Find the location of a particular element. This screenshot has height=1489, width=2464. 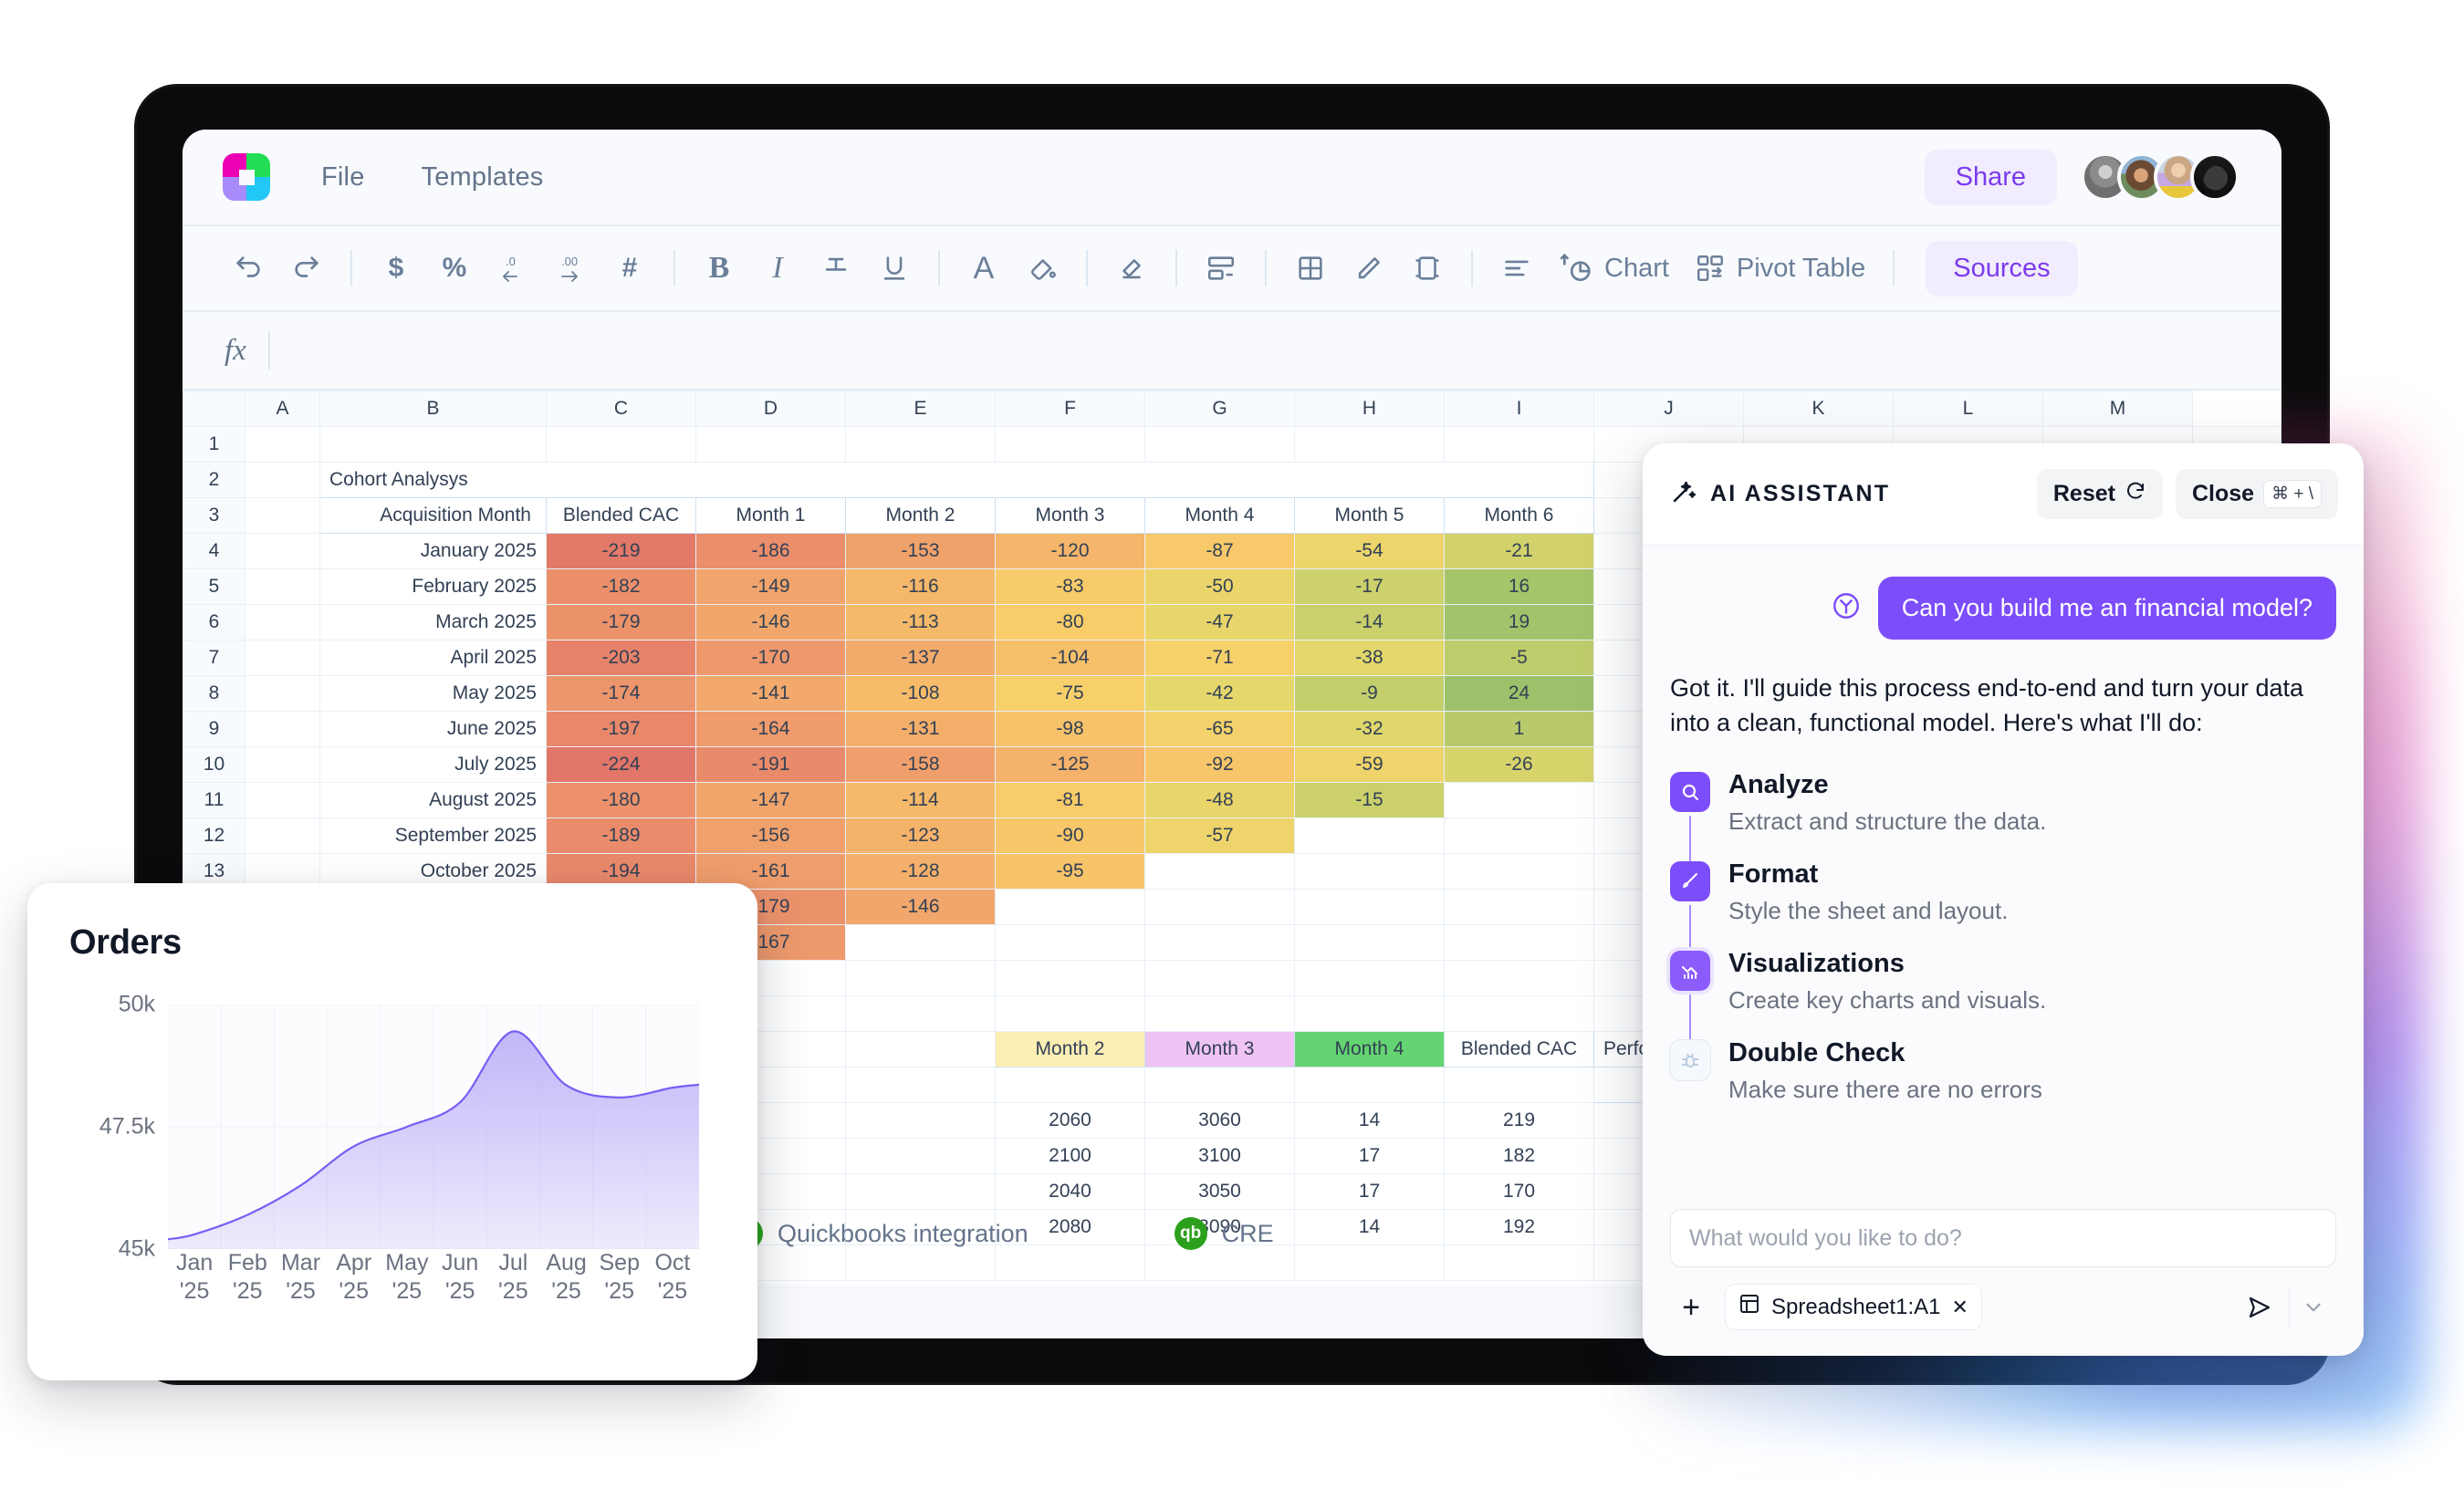

undo-icon is located at coordinates (248, 268).